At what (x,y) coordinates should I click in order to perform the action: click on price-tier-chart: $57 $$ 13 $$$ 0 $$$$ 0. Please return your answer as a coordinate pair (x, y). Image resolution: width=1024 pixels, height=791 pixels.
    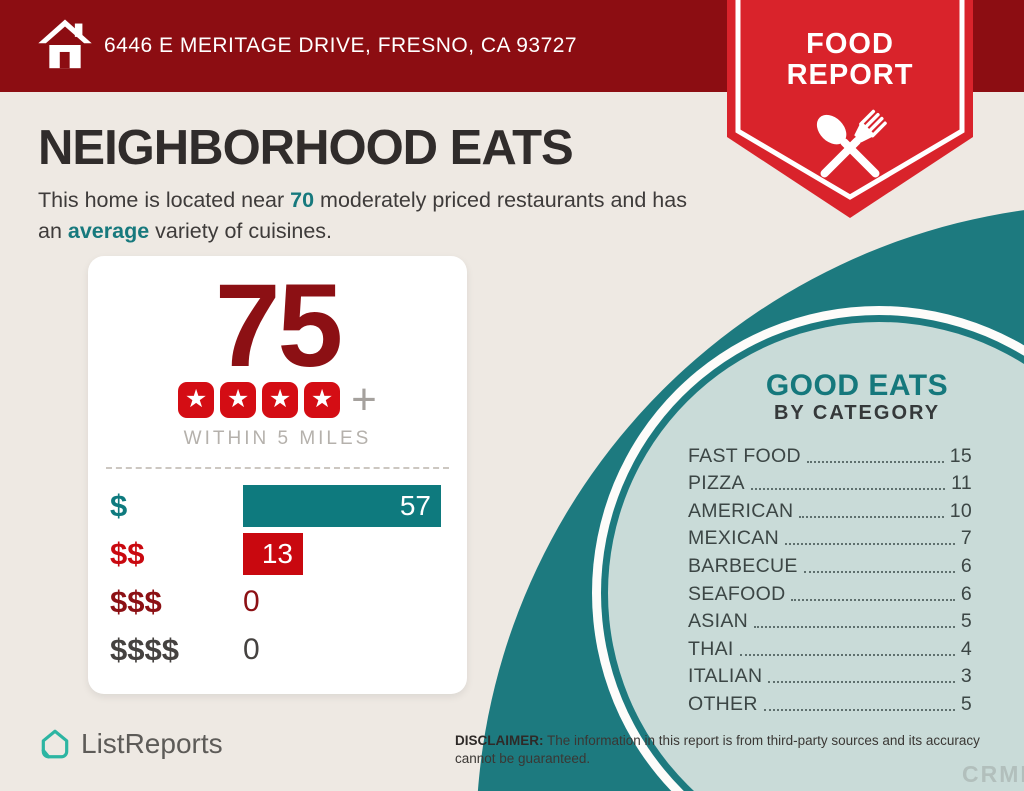
    Looking at the image, I should click on (278, 578).